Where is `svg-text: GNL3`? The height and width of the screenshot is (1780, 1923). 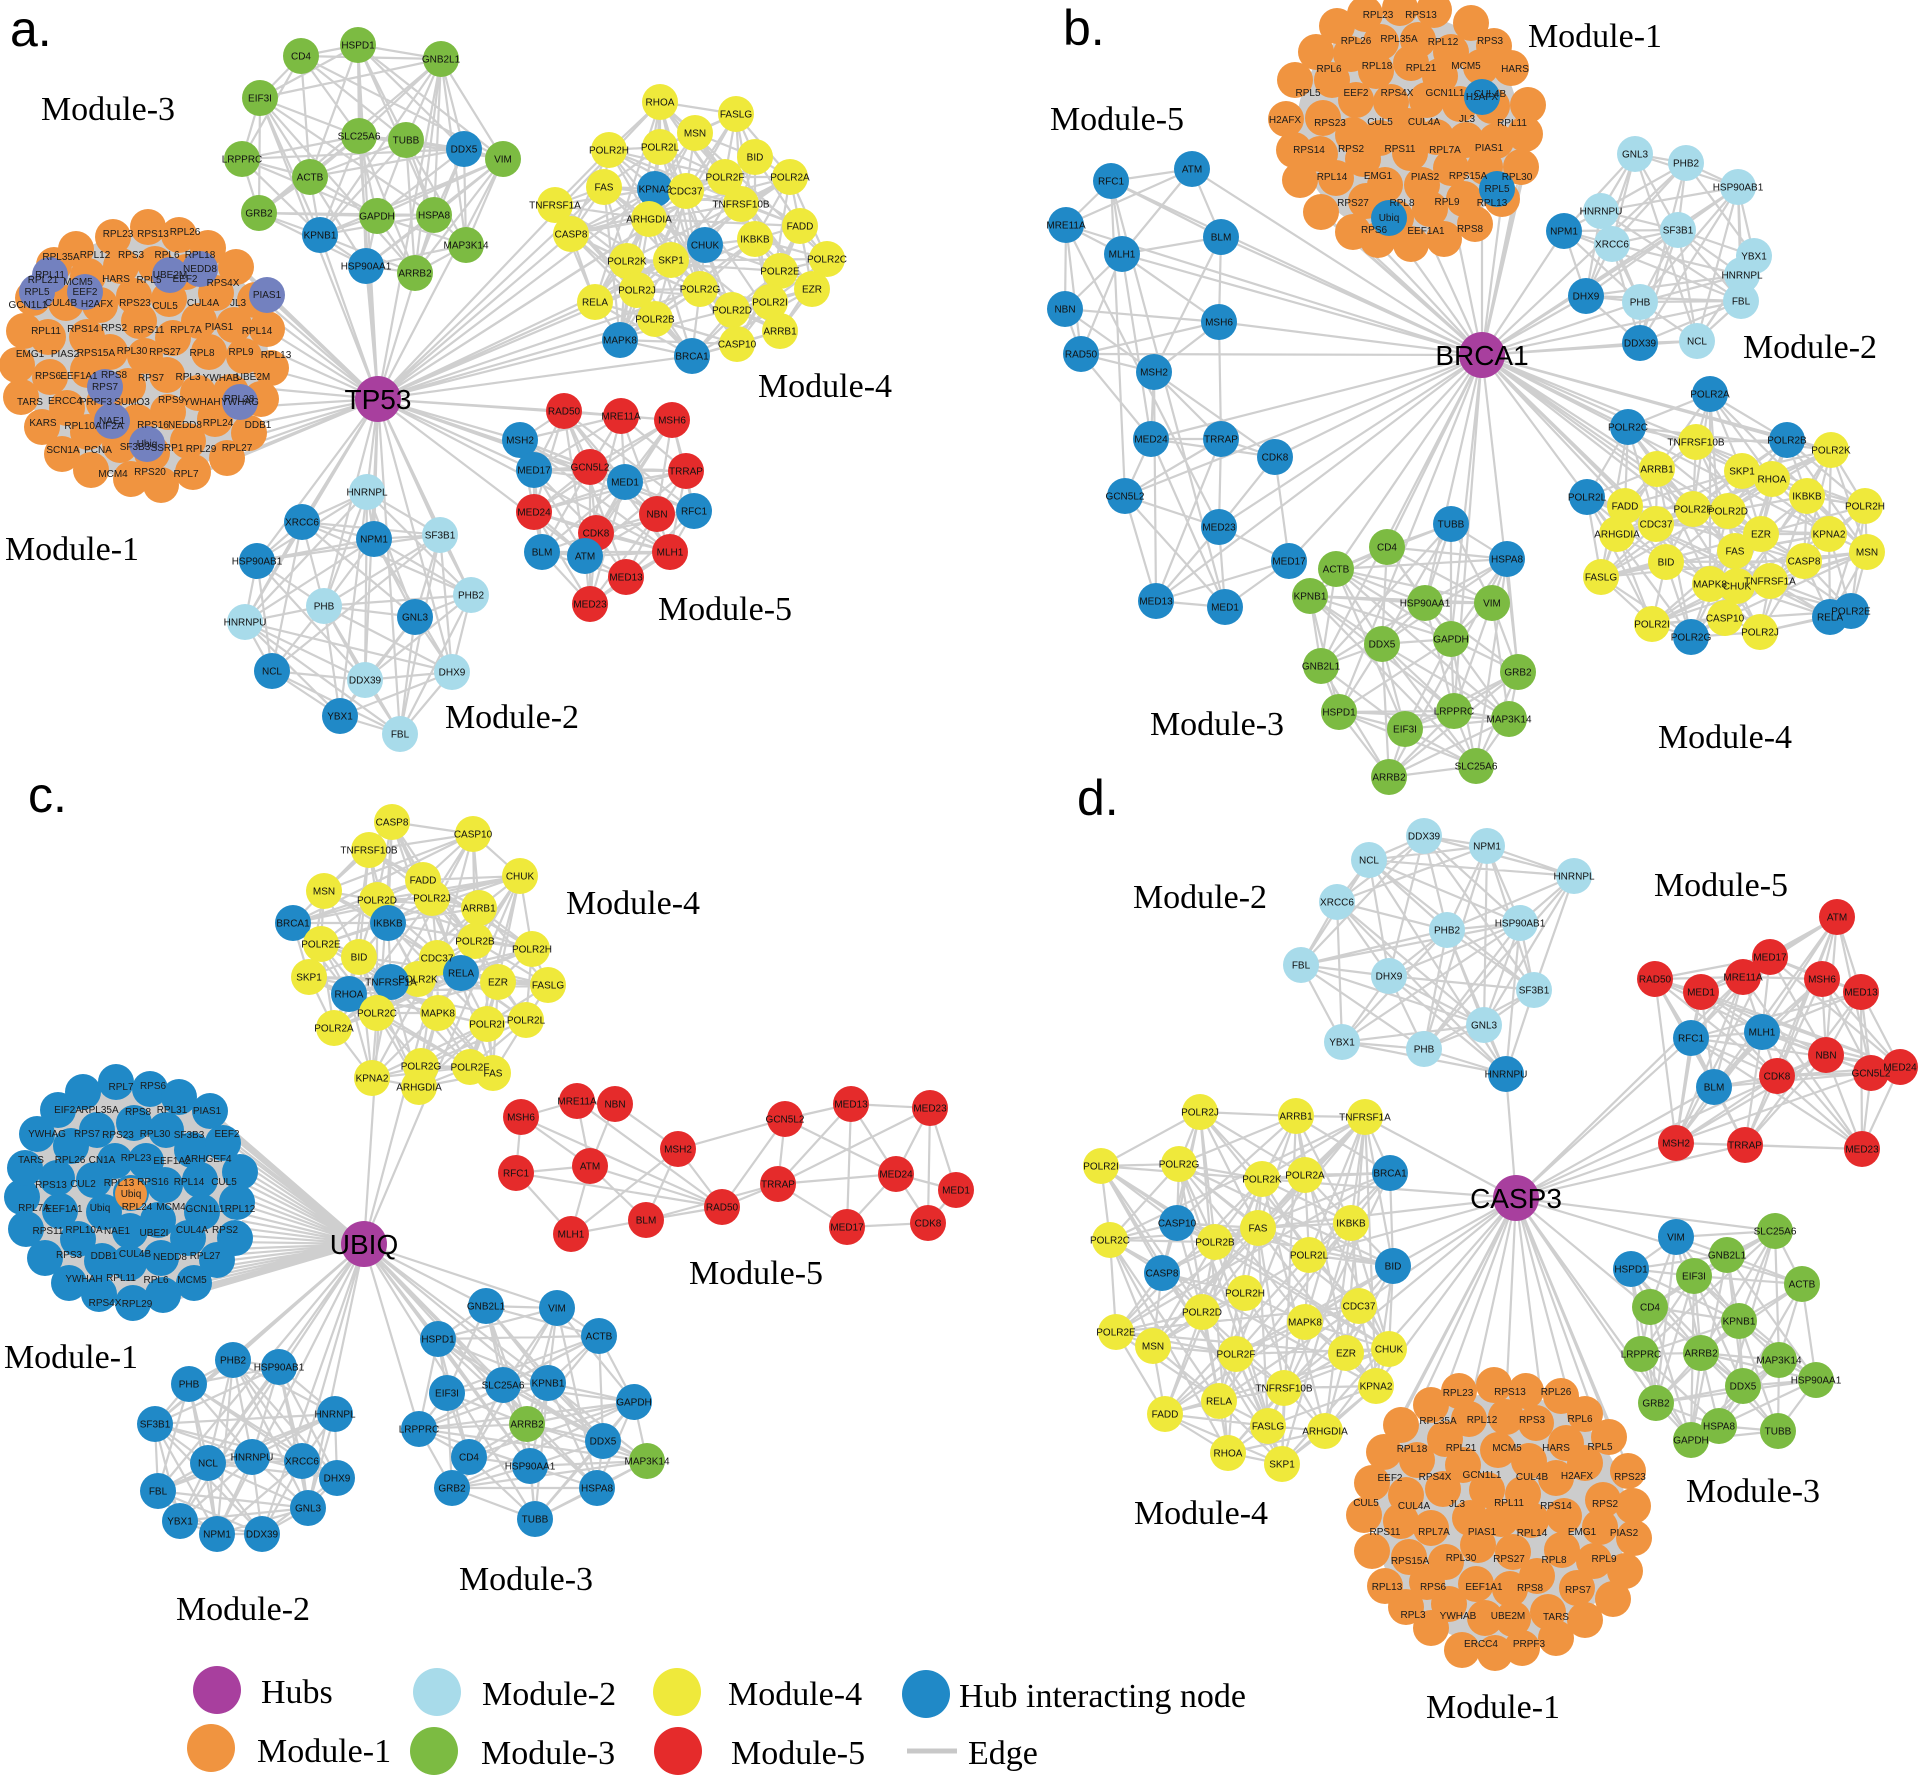 svg-text: GNL3 is located at coordinates (1635, 155).